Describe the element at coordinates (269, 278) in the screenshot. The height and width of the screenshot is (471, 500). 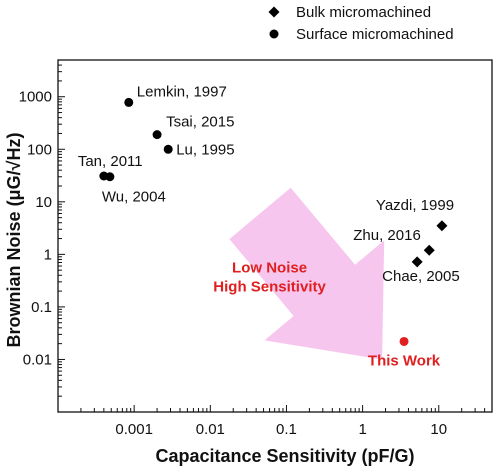
I see `annotation-text: Low Noise High Sensitivity` at that location.